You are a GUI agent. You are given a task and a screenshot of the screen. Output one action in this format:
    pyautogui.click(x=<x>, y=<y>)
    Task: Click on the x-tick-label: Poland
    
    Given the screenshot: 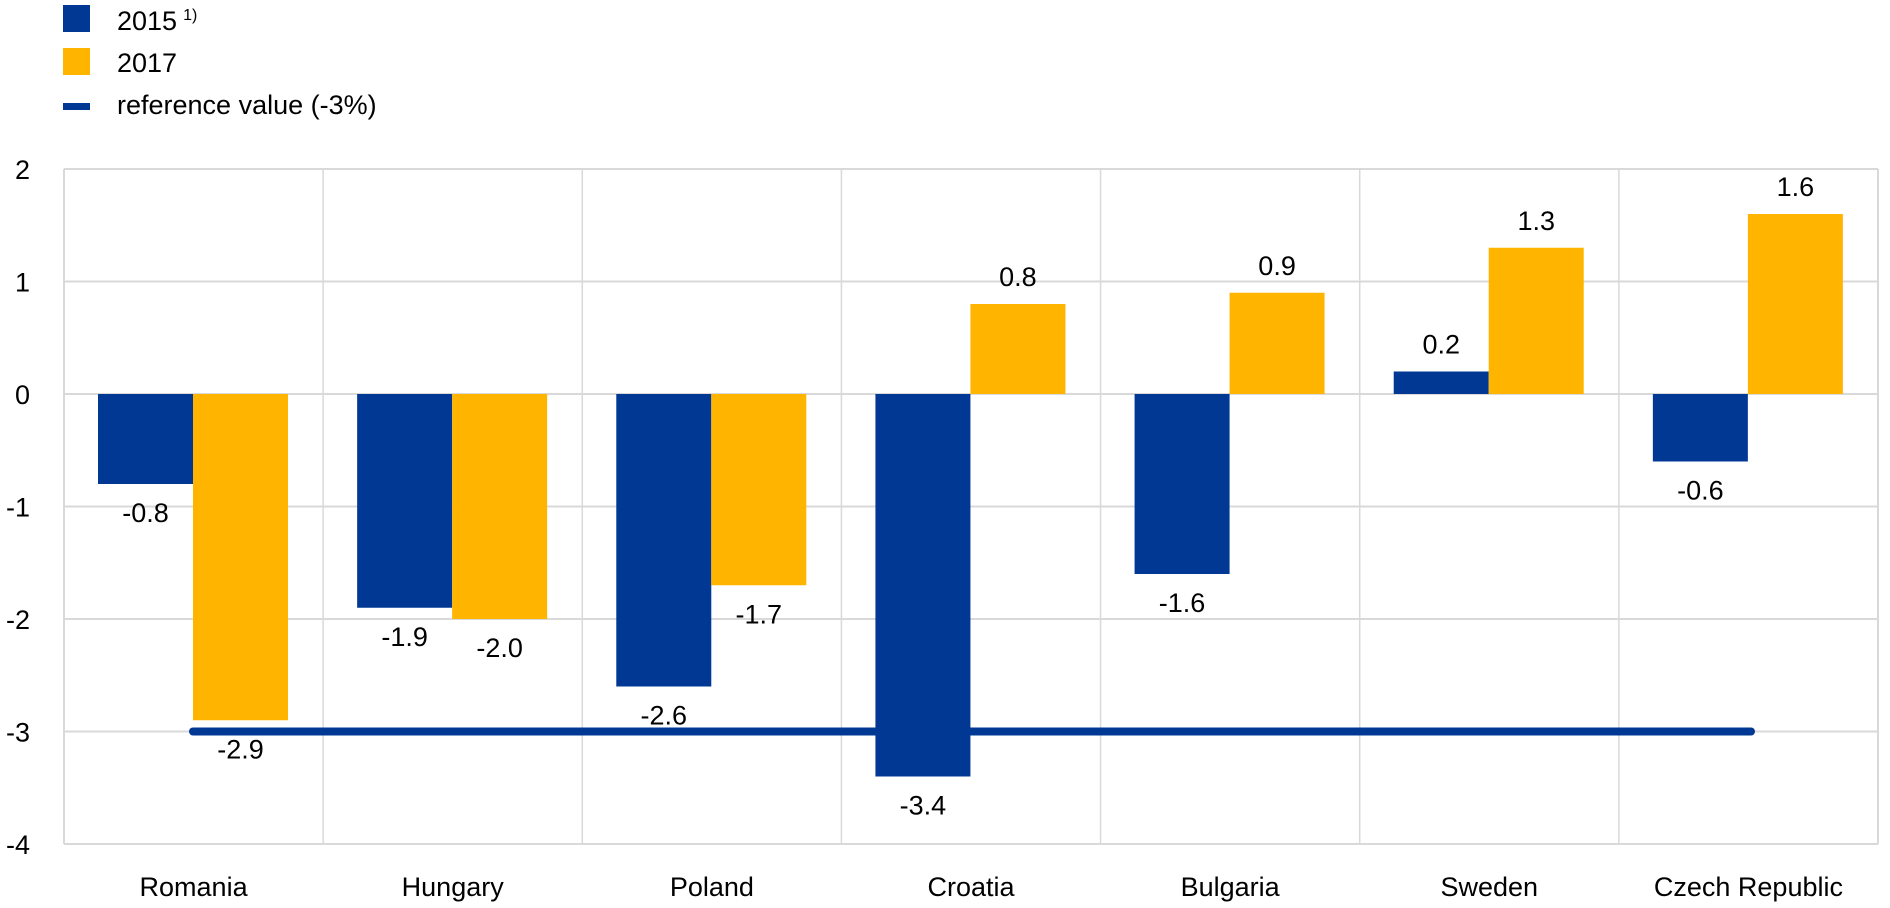 What is the action you would take?
    pyautogui.click(x=712, y=887)
    